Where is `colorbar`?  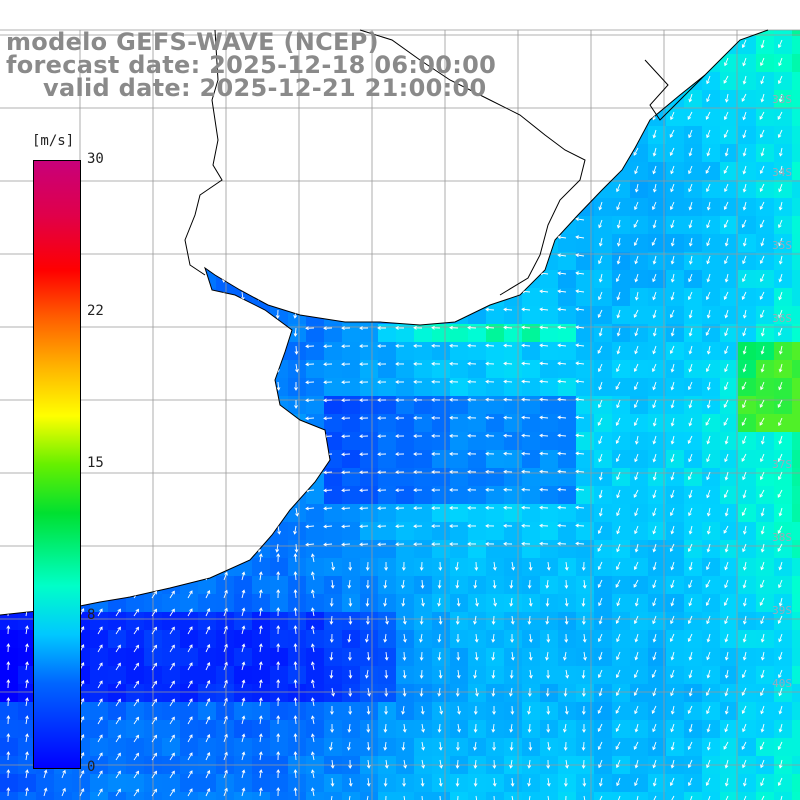
colorbar is located at coordinates (57, 464).